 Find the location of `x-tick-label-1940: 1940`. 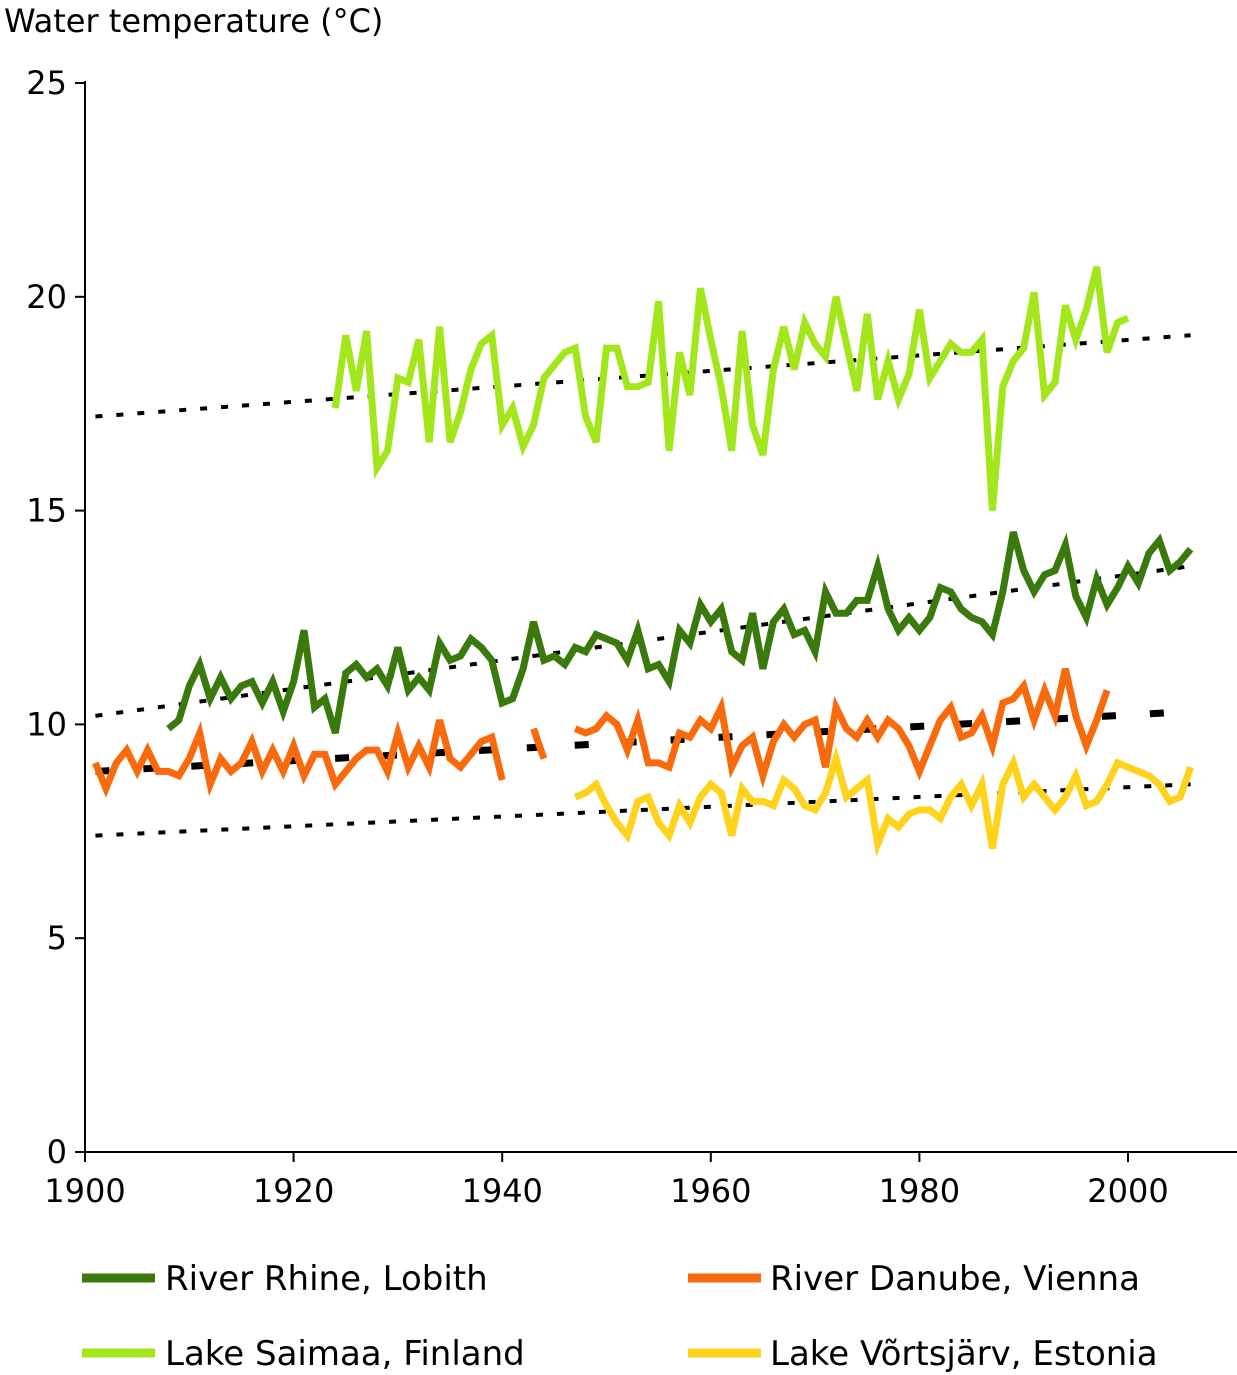

x-tick-label-1940: 1940 is located at coordinates (501, 1191).